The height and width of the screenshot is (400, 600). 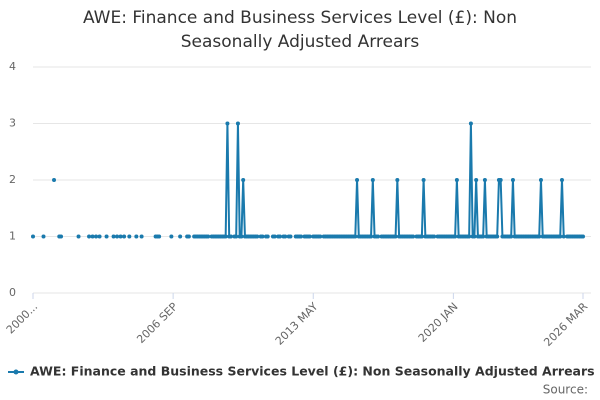 I want to click on x-tick-label: 2020 JAN, so click(x=438, y=322).